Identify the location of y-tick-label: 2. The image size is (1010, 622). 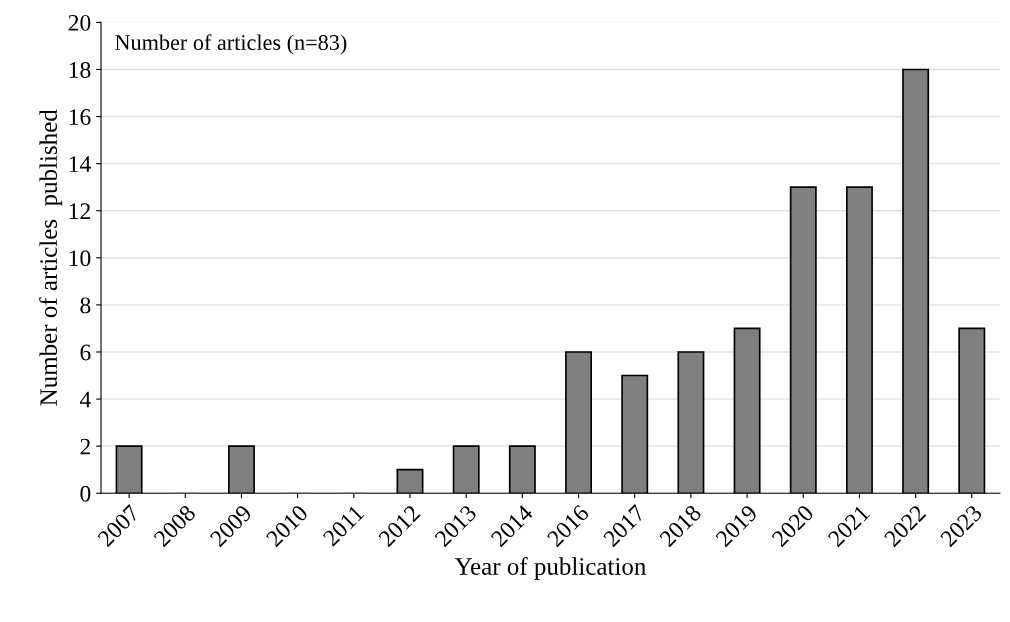
(85, 446).